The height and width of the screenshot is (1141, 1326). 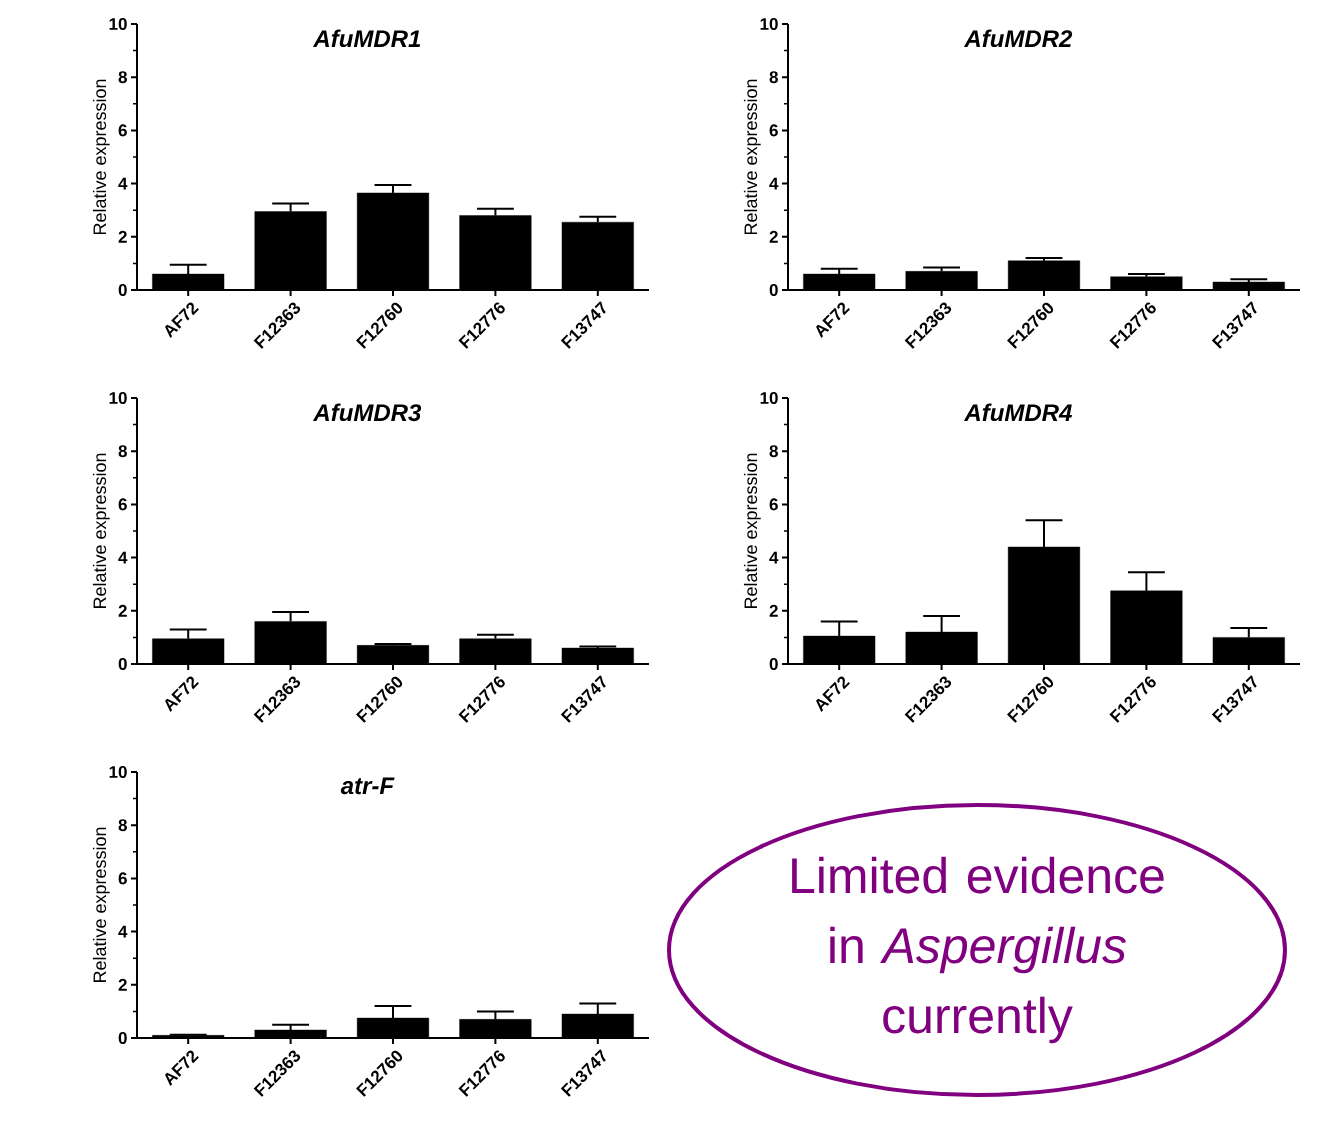 I want to click on chart-title: AfuMDR1, so click(x=366, y=38).